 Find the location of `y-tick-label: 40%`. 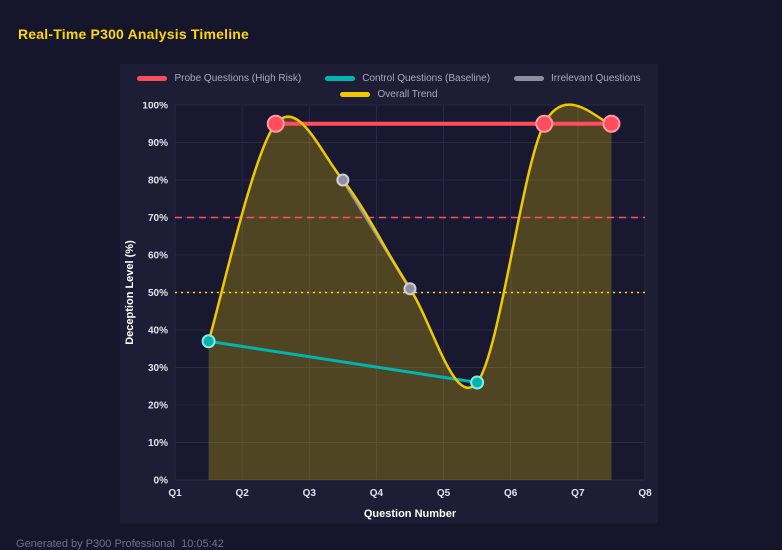

y-tick-label: 40% is located at coordinates (158, 331).